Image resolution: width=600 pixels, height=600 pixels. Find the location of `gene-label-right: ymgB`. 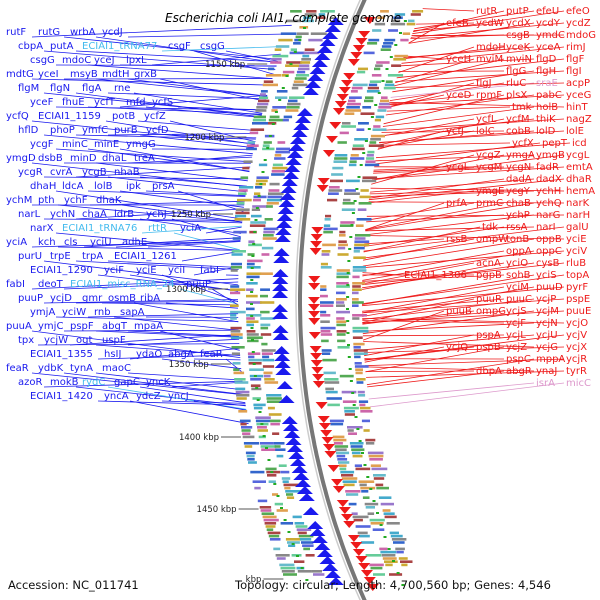

gene-label-right: ymgB is located at coordinates (550, 155).